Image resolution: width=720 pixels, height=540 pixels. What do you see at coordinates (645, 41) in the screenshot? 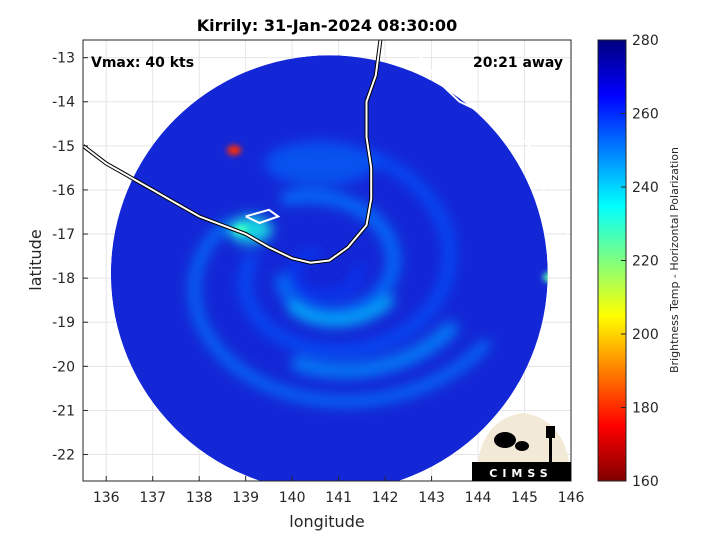
I see `colorbar-tick-label: 280` at bounding box center [645, 41].